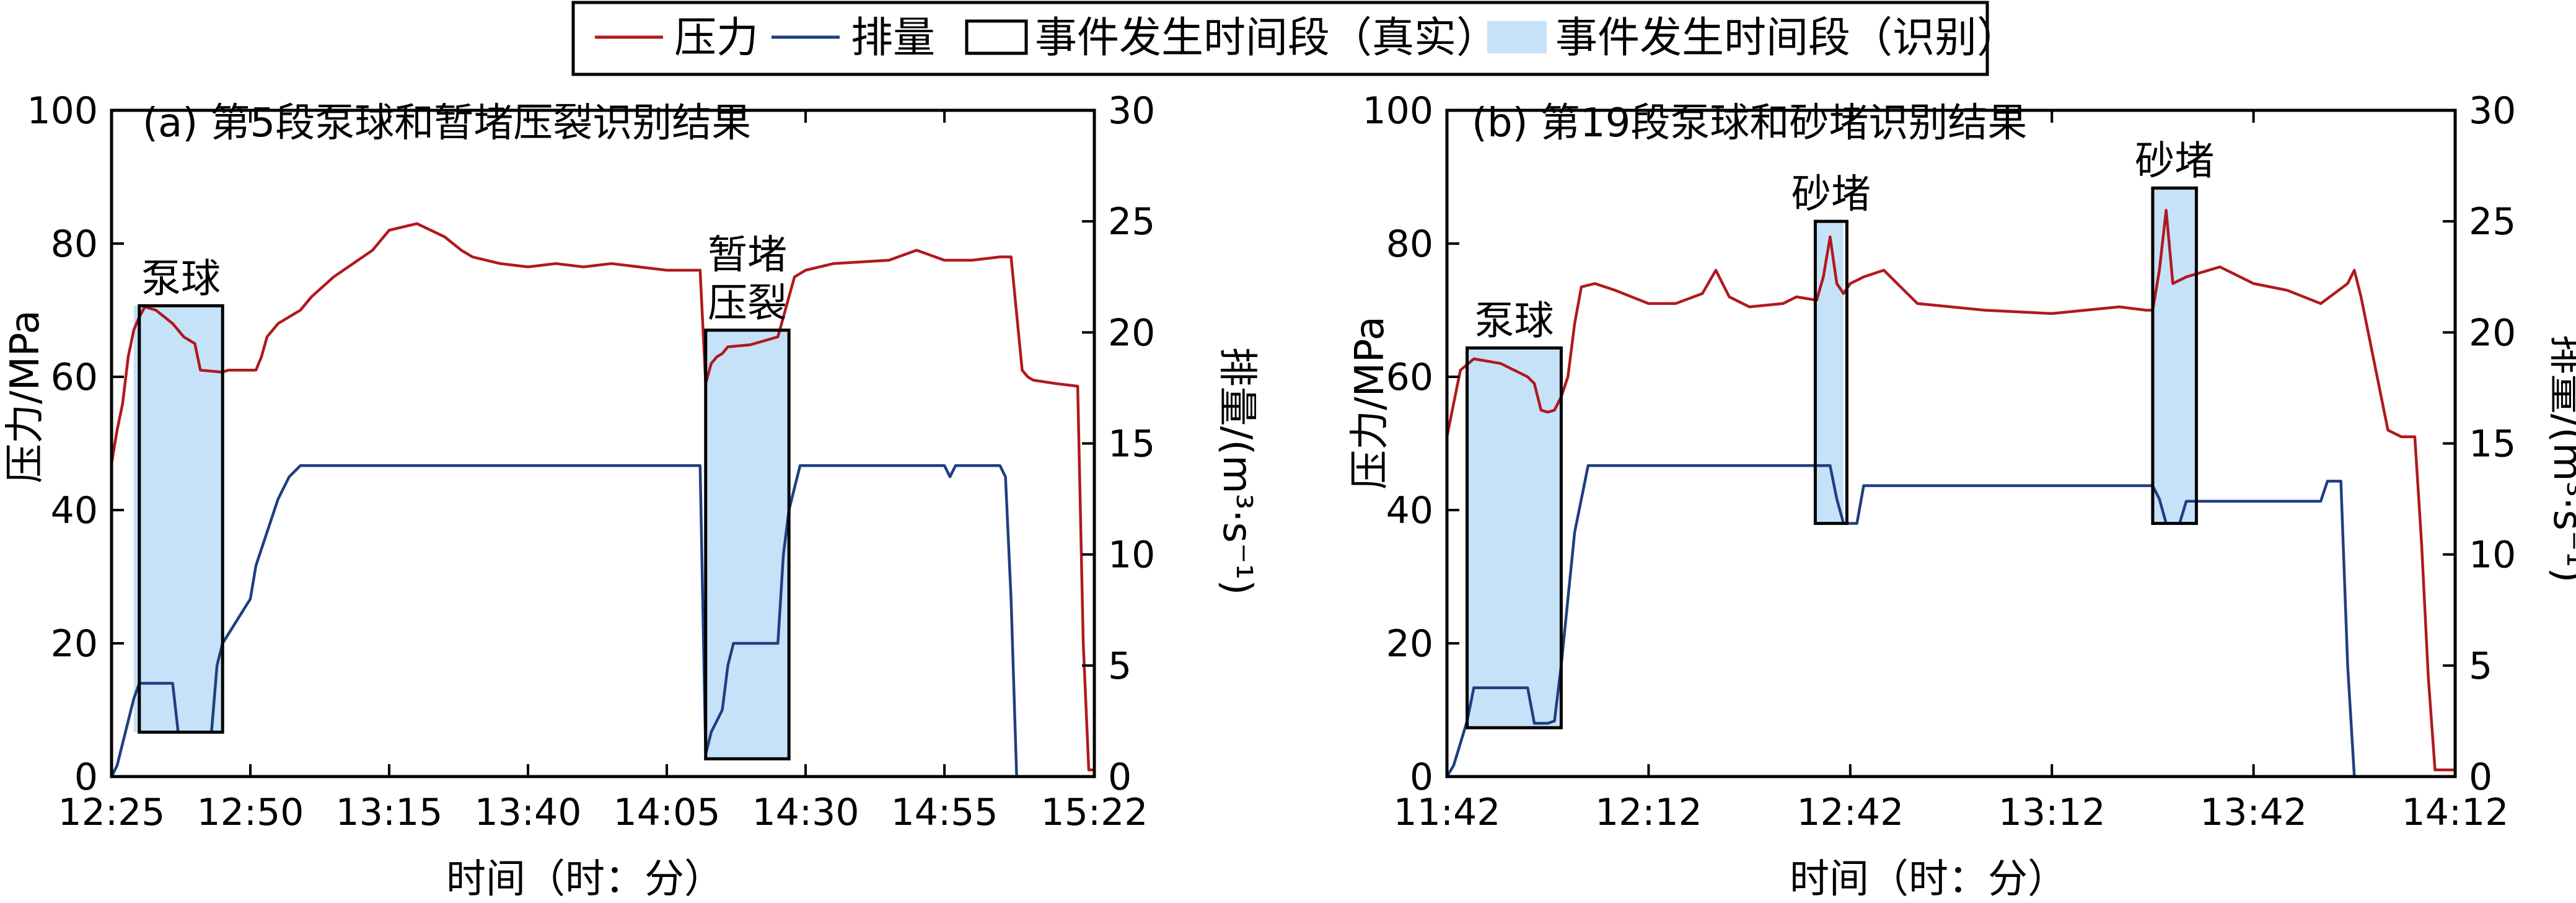 The width and height of the screenshot is (2576, 903). I want to click on panel-a-ytick-label-1: 20, so click(75, 644).